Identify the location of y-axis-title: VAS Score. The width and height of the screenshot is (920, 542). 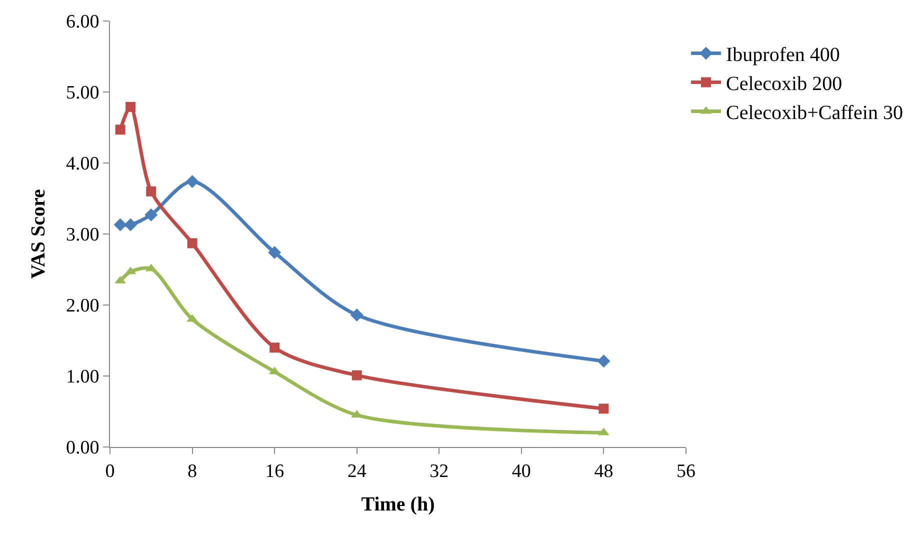
(38, 233).